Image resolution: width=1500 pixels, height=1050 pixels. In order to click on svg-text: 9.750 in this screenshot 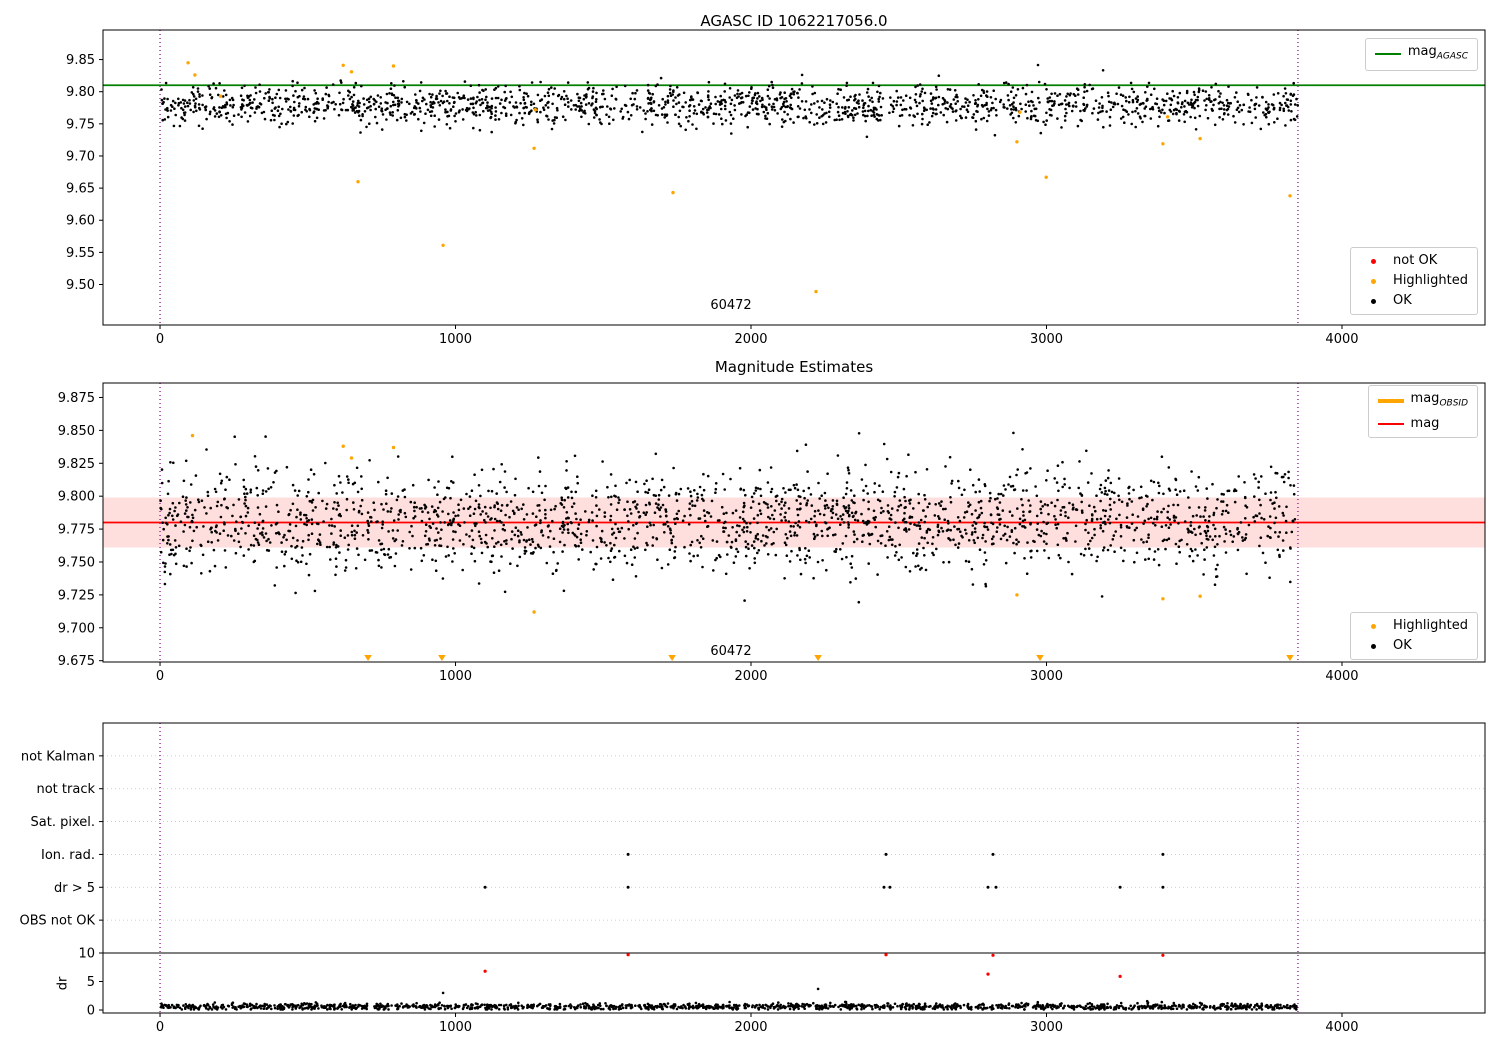, I will do `click(76, 562)`.